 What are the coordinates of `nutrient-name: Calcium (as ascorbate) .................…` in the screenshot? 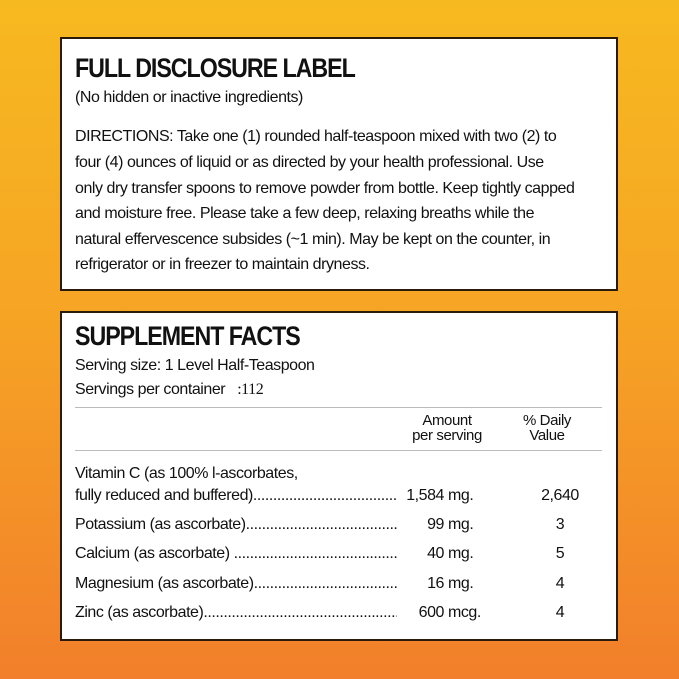 It's located at (236, 553).